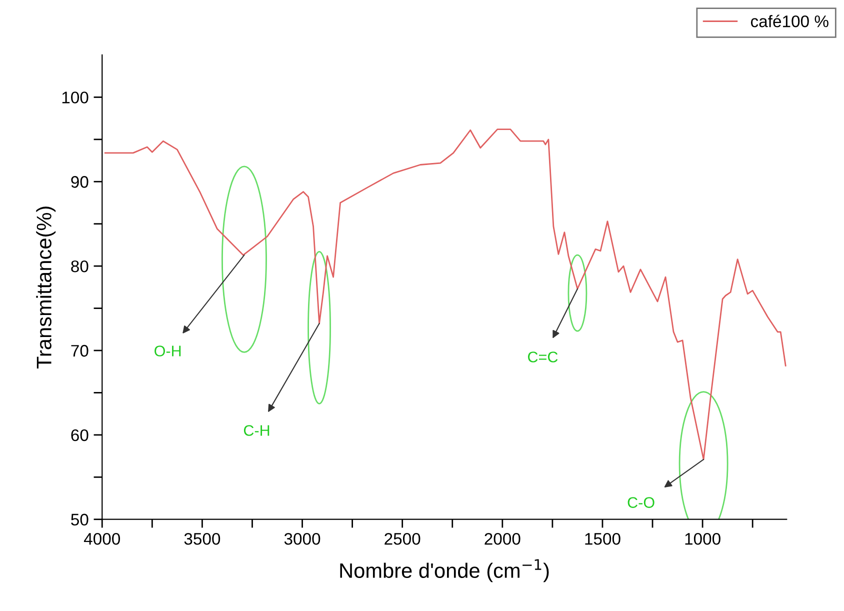 The width and height of the screenshot is (844, 611). Describe the element at coordinates (79, 350) in the screenshot. I see `y-tick-label: 70` at that location.